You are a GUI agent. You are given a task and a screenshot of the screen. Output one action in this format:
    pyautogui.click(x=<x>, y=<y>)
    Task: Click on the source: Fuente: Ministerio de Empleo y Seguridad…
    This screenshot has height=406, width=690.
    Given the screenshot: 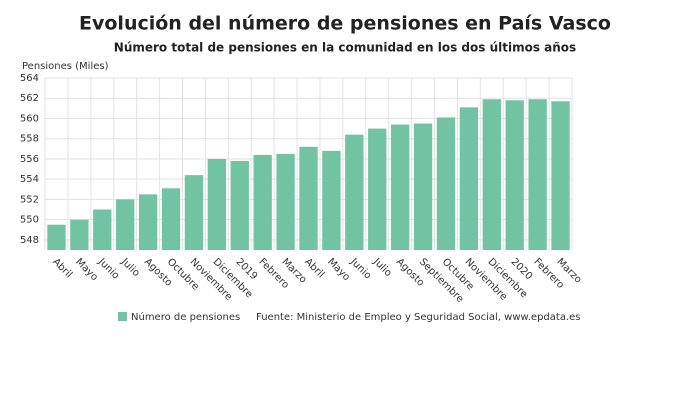 What is the action you would take?
    pyautogui.click(x=418, y=317)
    